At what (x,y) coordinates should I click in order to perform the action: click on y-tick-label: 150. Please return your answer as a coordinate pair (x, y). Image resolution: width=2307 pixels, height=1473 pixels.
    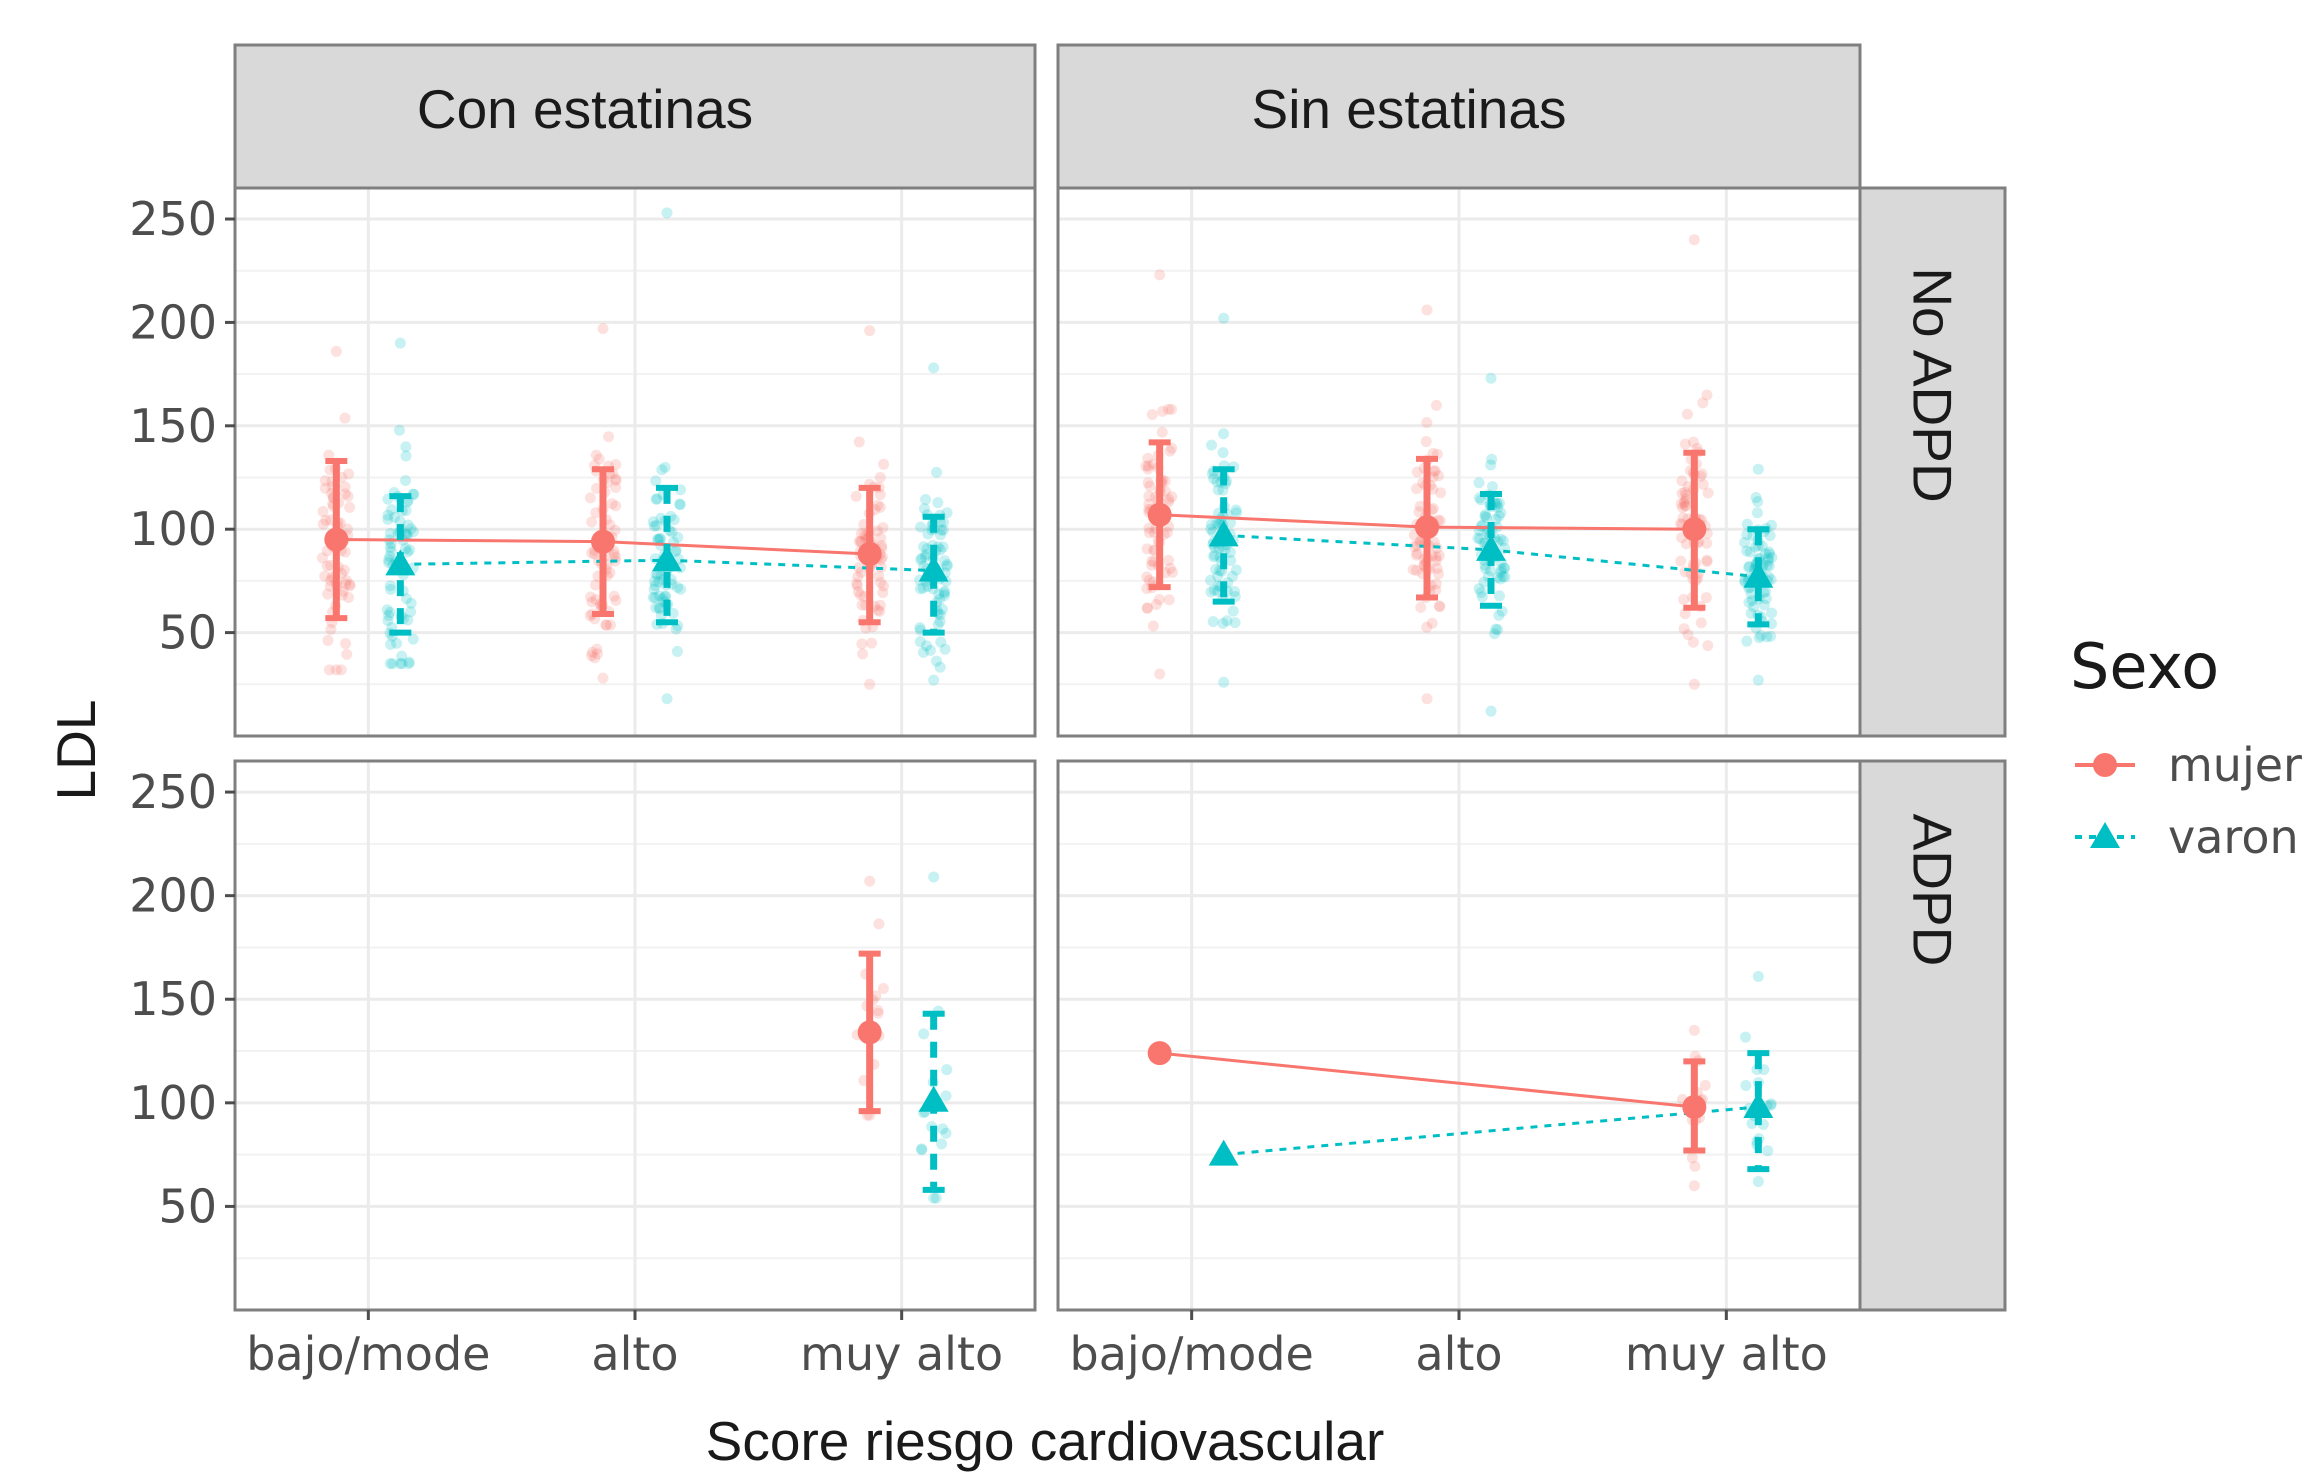
    Looking at the image, I should click on (173, 426).